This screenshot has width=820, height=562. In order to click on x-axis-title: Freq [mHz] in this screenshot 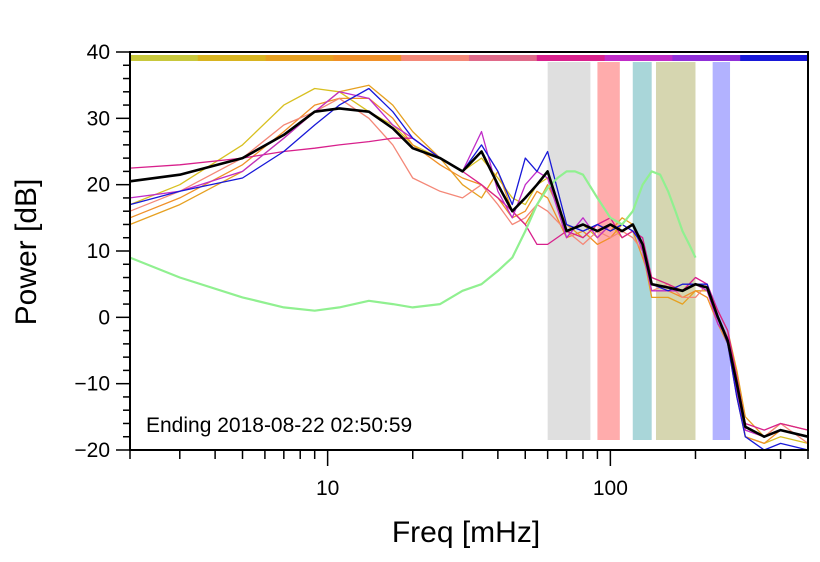, I will do `click(466, 532)`.